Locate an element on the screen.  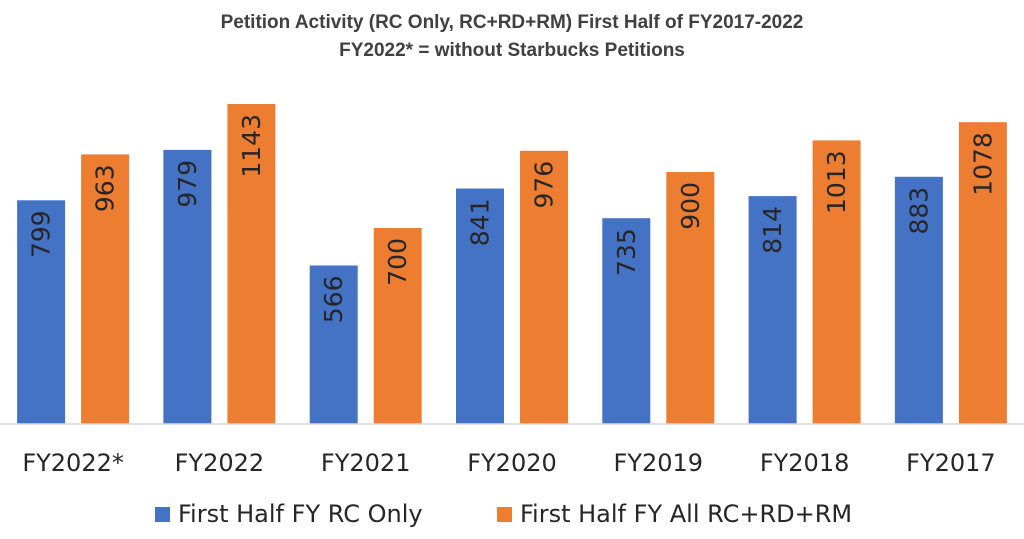
data-label-fy2021-series-2: 700 is located at coordinates (397, 262).